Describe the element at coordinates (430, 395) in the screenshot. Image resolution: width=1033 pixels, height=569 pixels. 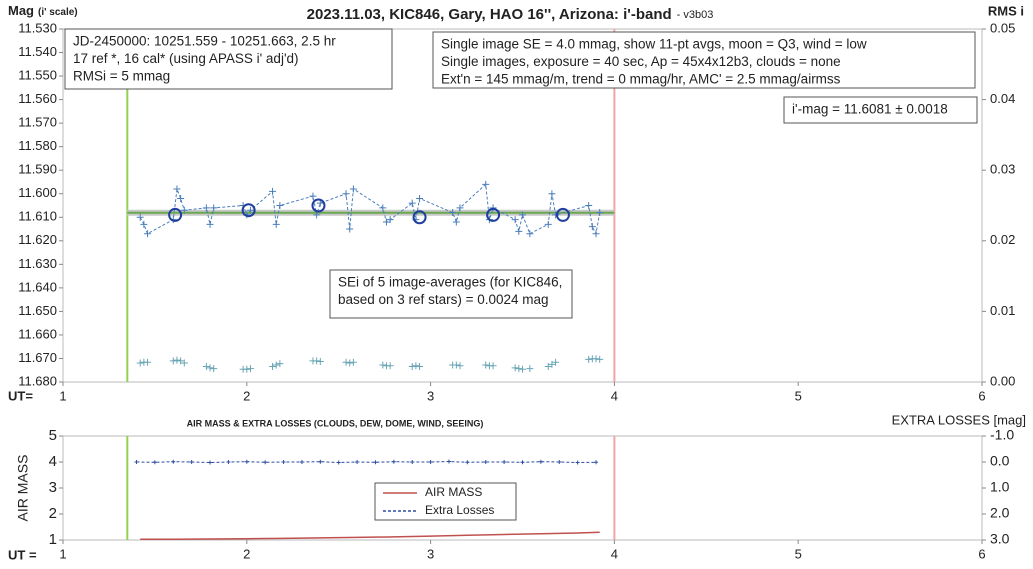
I see `x-tick-label: 3` at that location.